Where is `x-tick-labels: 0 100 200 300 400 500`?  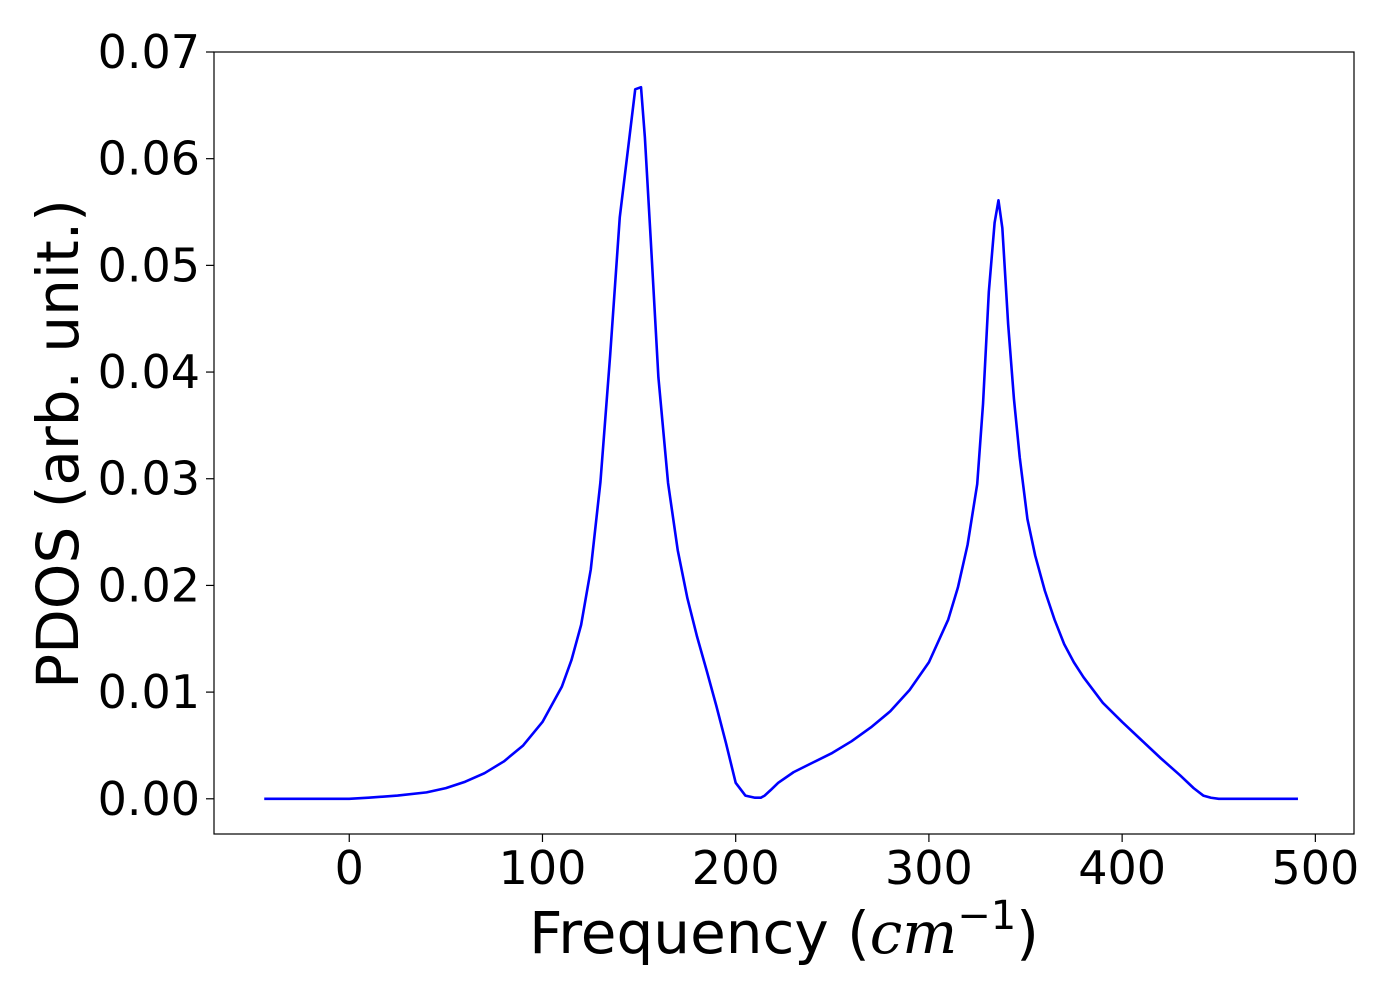 x-tick-labels: 0 100 200 300 400 500 is located at coordinates (847, 868).